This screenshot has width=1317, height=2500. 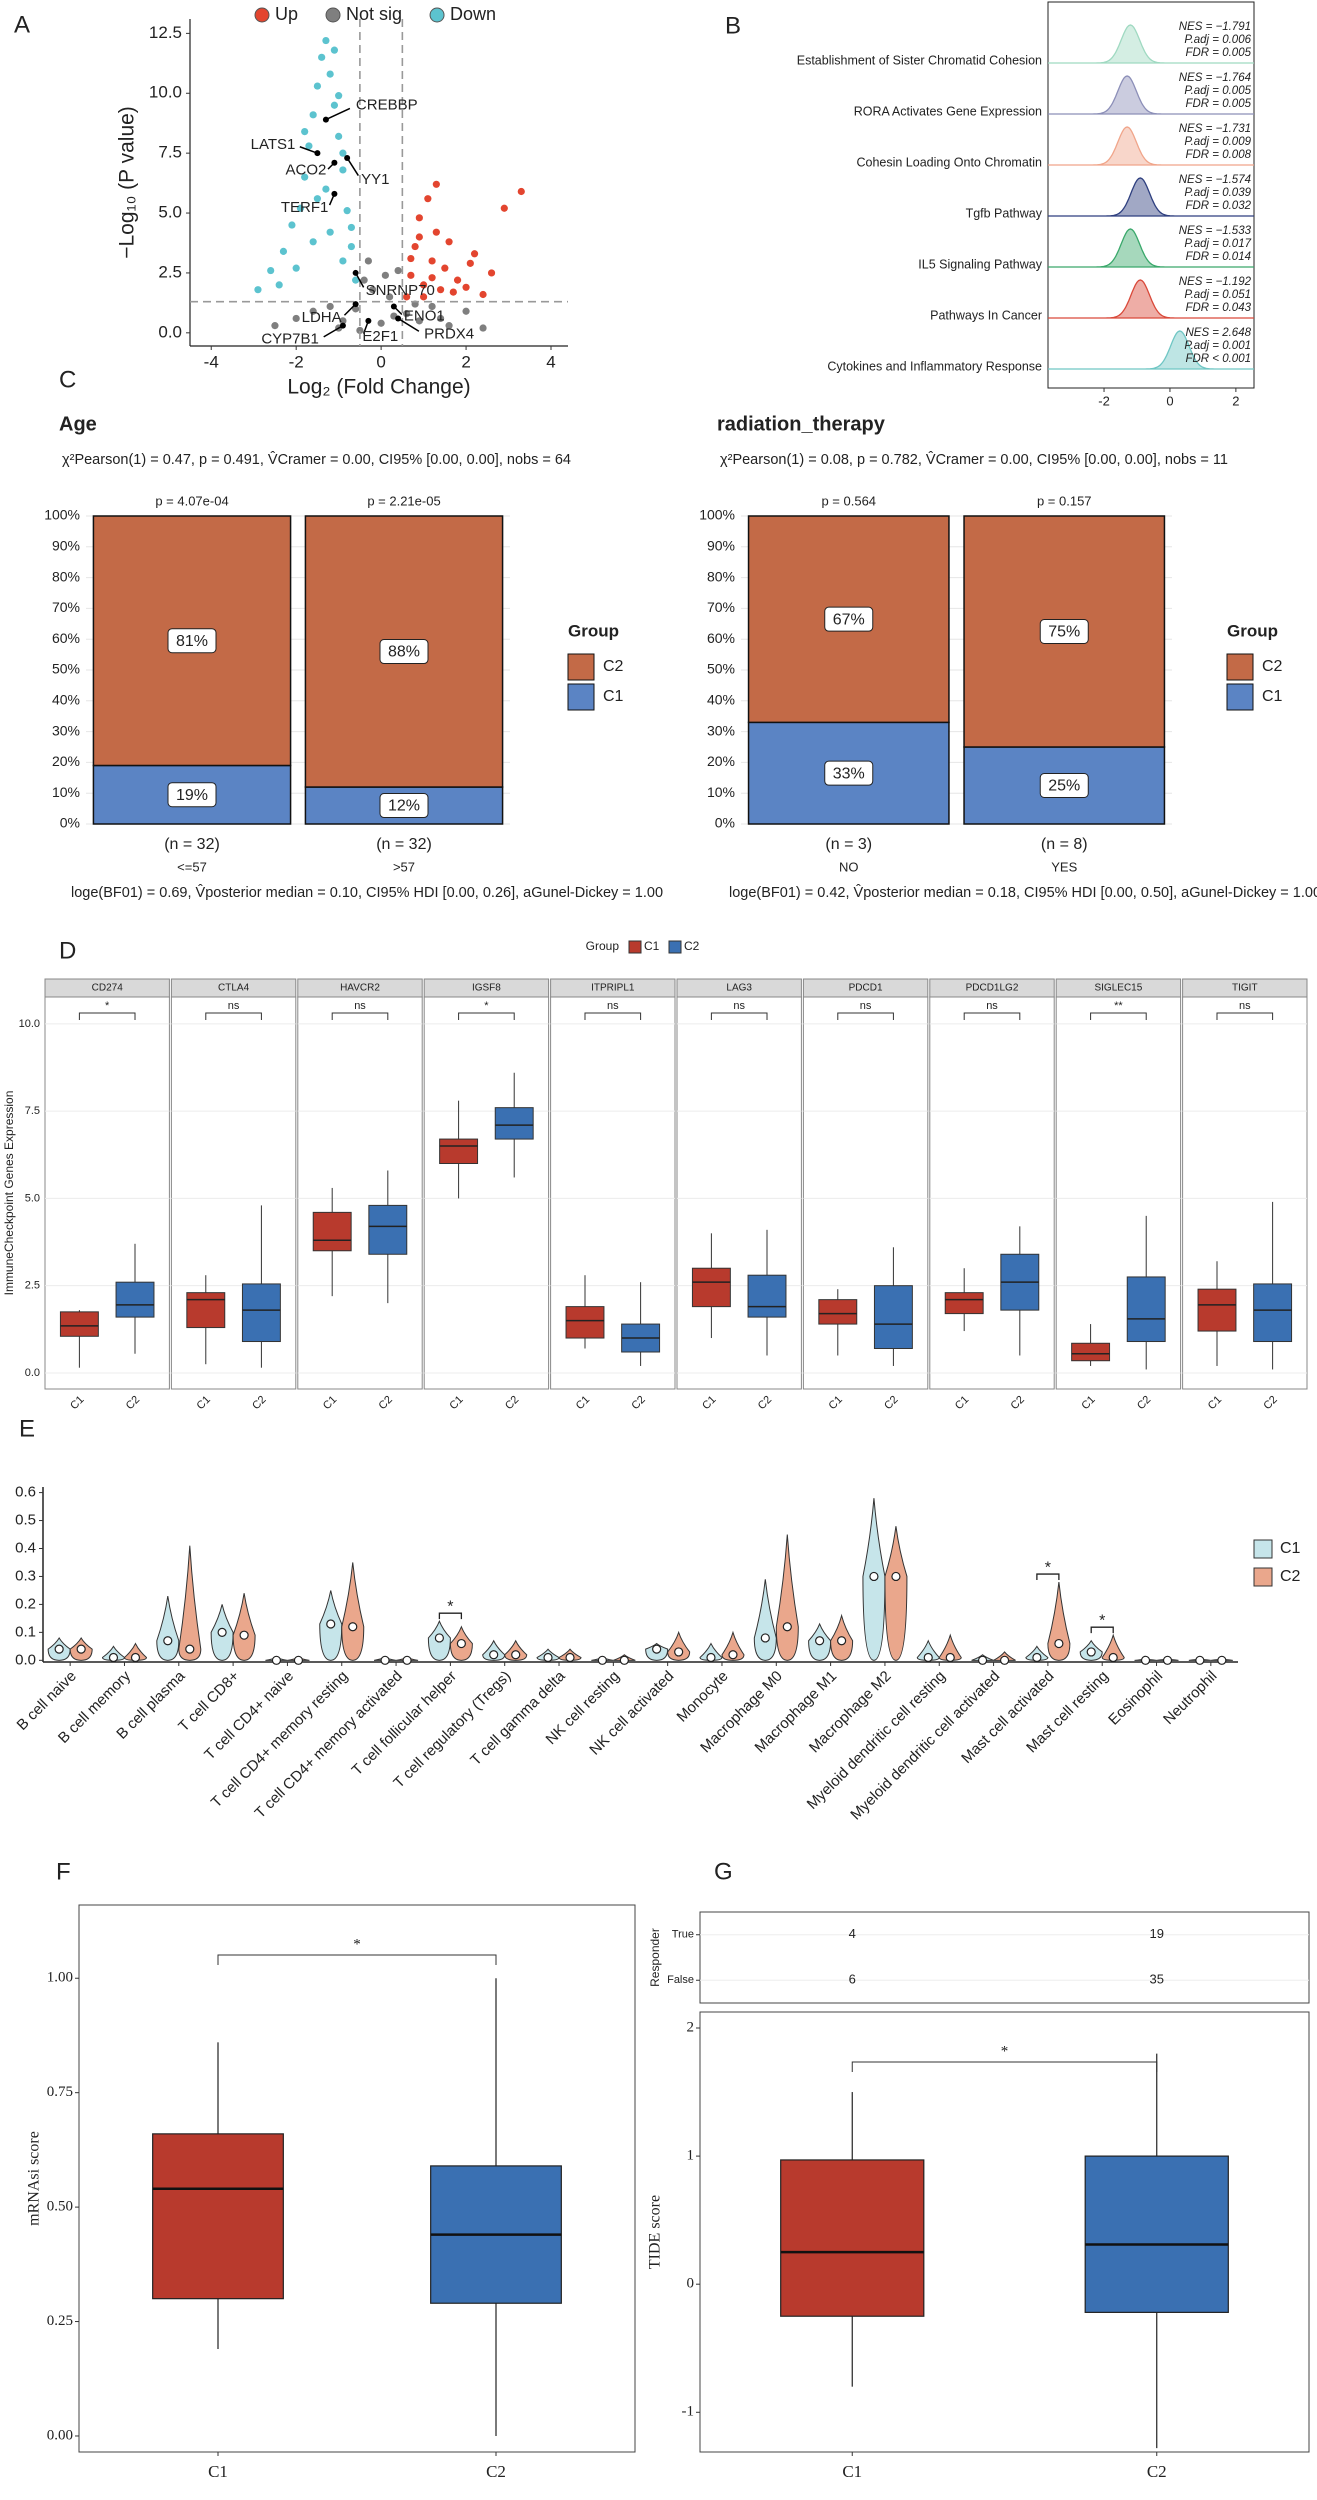 I want to click on pathway-stat: NES = −1.192, so click(x=1215, y=282).